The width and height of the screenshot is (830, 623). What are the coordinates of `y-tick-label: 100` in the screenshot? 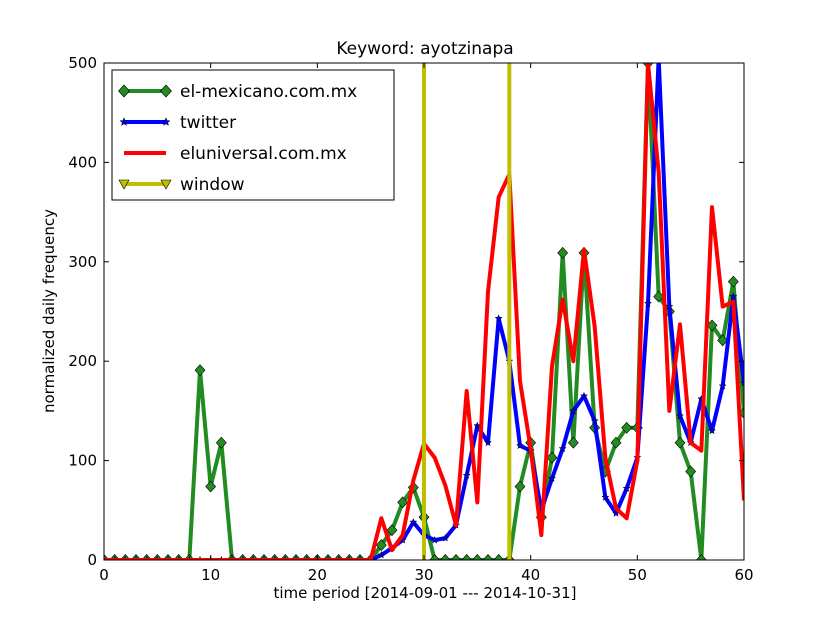 It's located at (82, 461).